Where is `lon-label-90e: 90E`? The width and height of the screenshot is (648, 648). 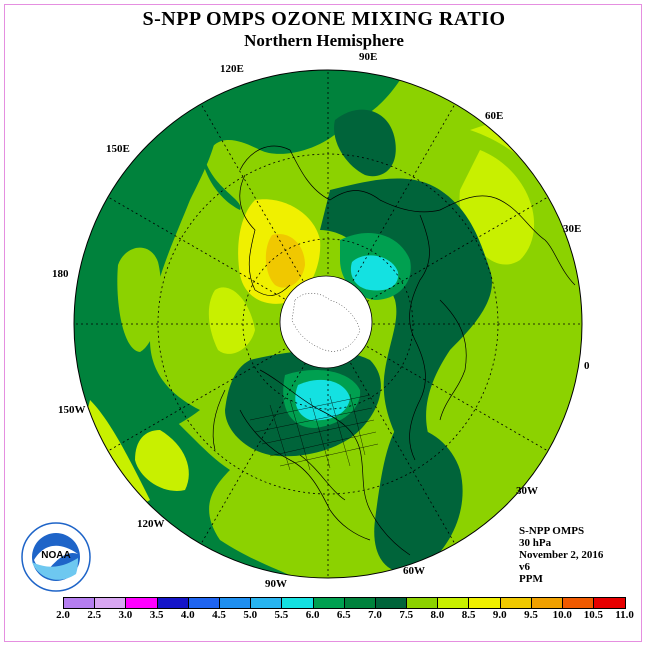 lon-label-90e: 90E is located at coordinates (368, 57).